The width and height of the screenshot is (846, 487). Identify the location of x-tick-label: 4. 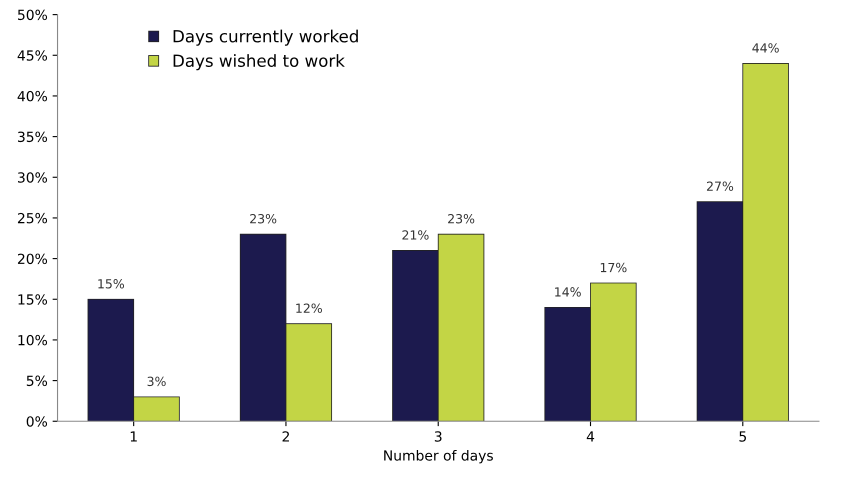
(590, 436).